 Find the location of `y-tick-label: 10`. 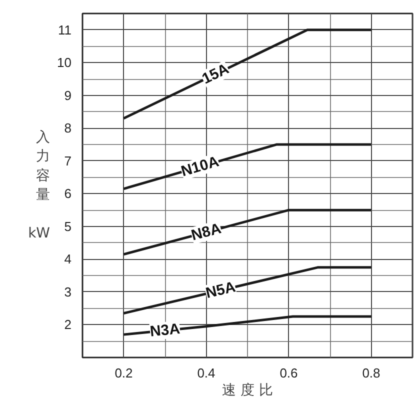

y-tick-label: 10 is located at coordinates (64, 62).